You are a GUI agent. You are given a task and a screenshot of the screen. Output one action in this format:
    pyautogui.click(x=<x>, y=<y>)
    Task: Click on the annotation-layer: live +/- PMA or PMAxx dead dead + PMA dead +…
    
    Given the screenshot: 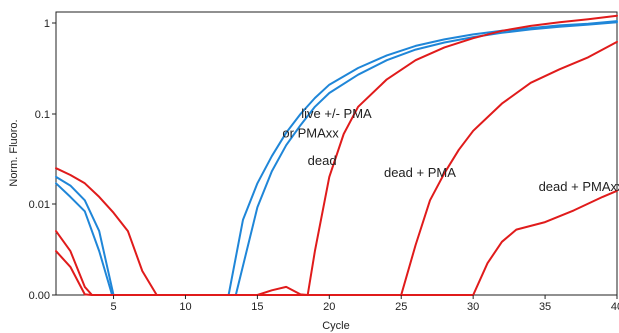 What is the action you would take?
    pyautogui.click(x=450, y=150)
    